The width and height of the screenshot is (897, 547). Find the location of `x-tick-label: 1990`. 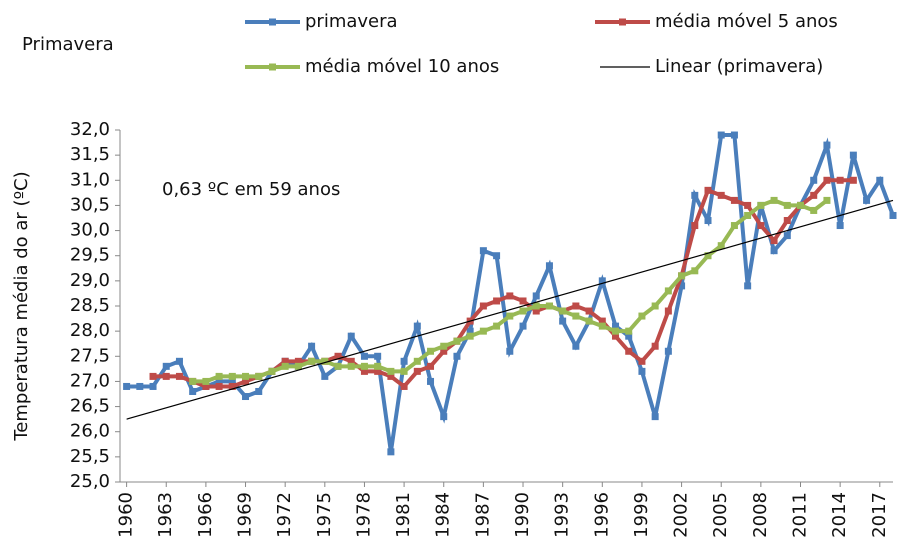

x-tick-label: 1990 is located at coordinates (522, 515).